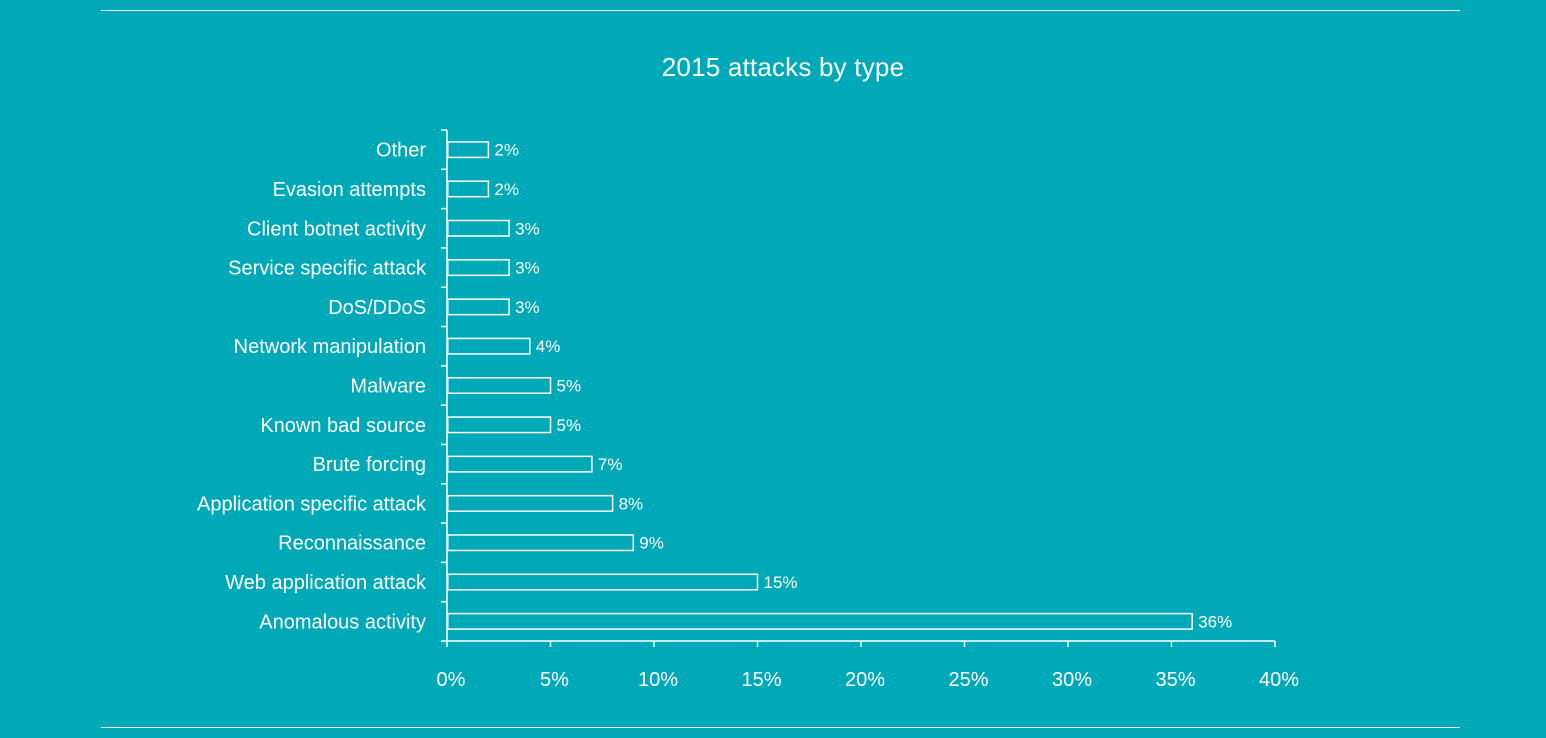  I want to click on category-label: Network manipulation, so click(330, 347).